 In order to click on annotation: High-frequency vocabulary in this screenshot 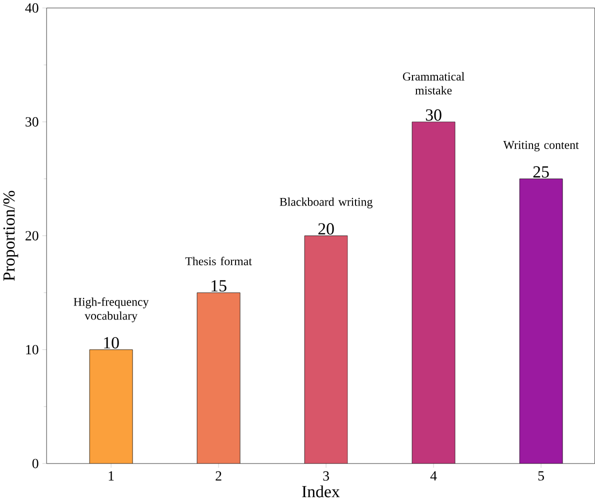, I will do `click(111, 310)`.